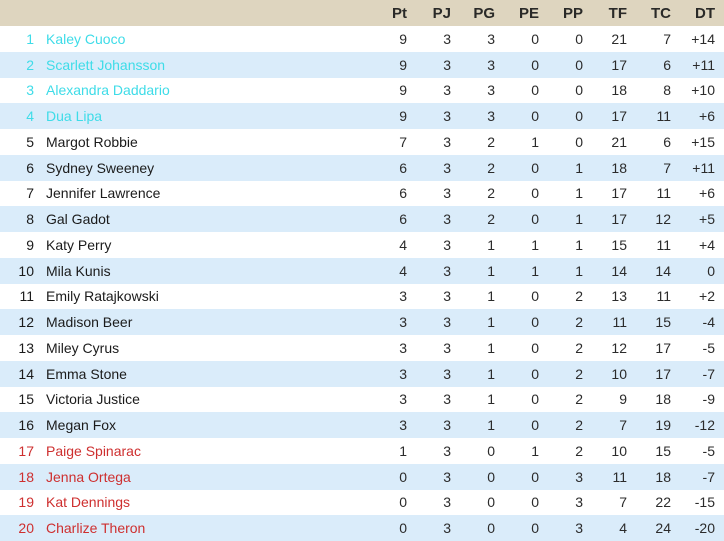  Describe the element at coordinates (667, 141) in the screenshot. I see `stat-tc-cell: 6` at that location.